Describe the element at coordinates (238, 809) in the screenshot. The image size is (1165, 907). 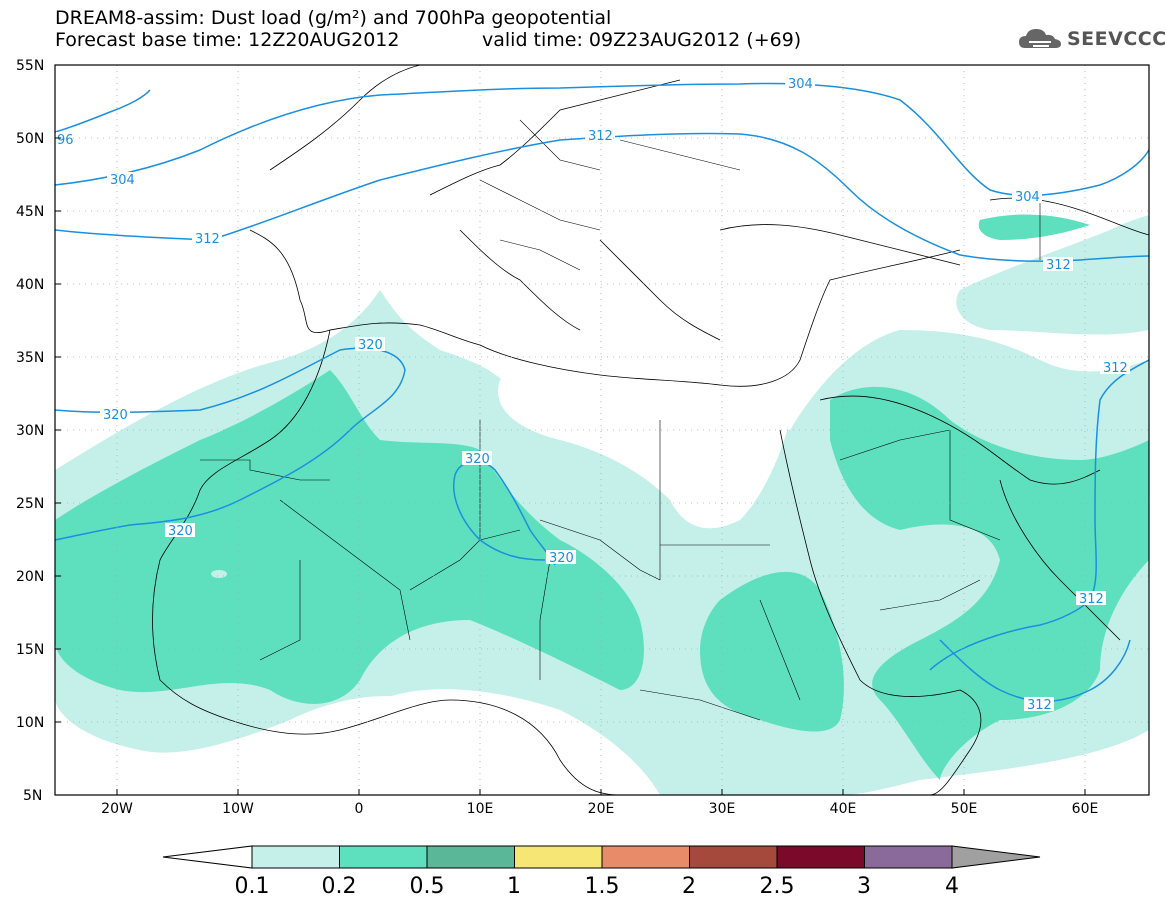
I see `lon-label: 10W` at that location.